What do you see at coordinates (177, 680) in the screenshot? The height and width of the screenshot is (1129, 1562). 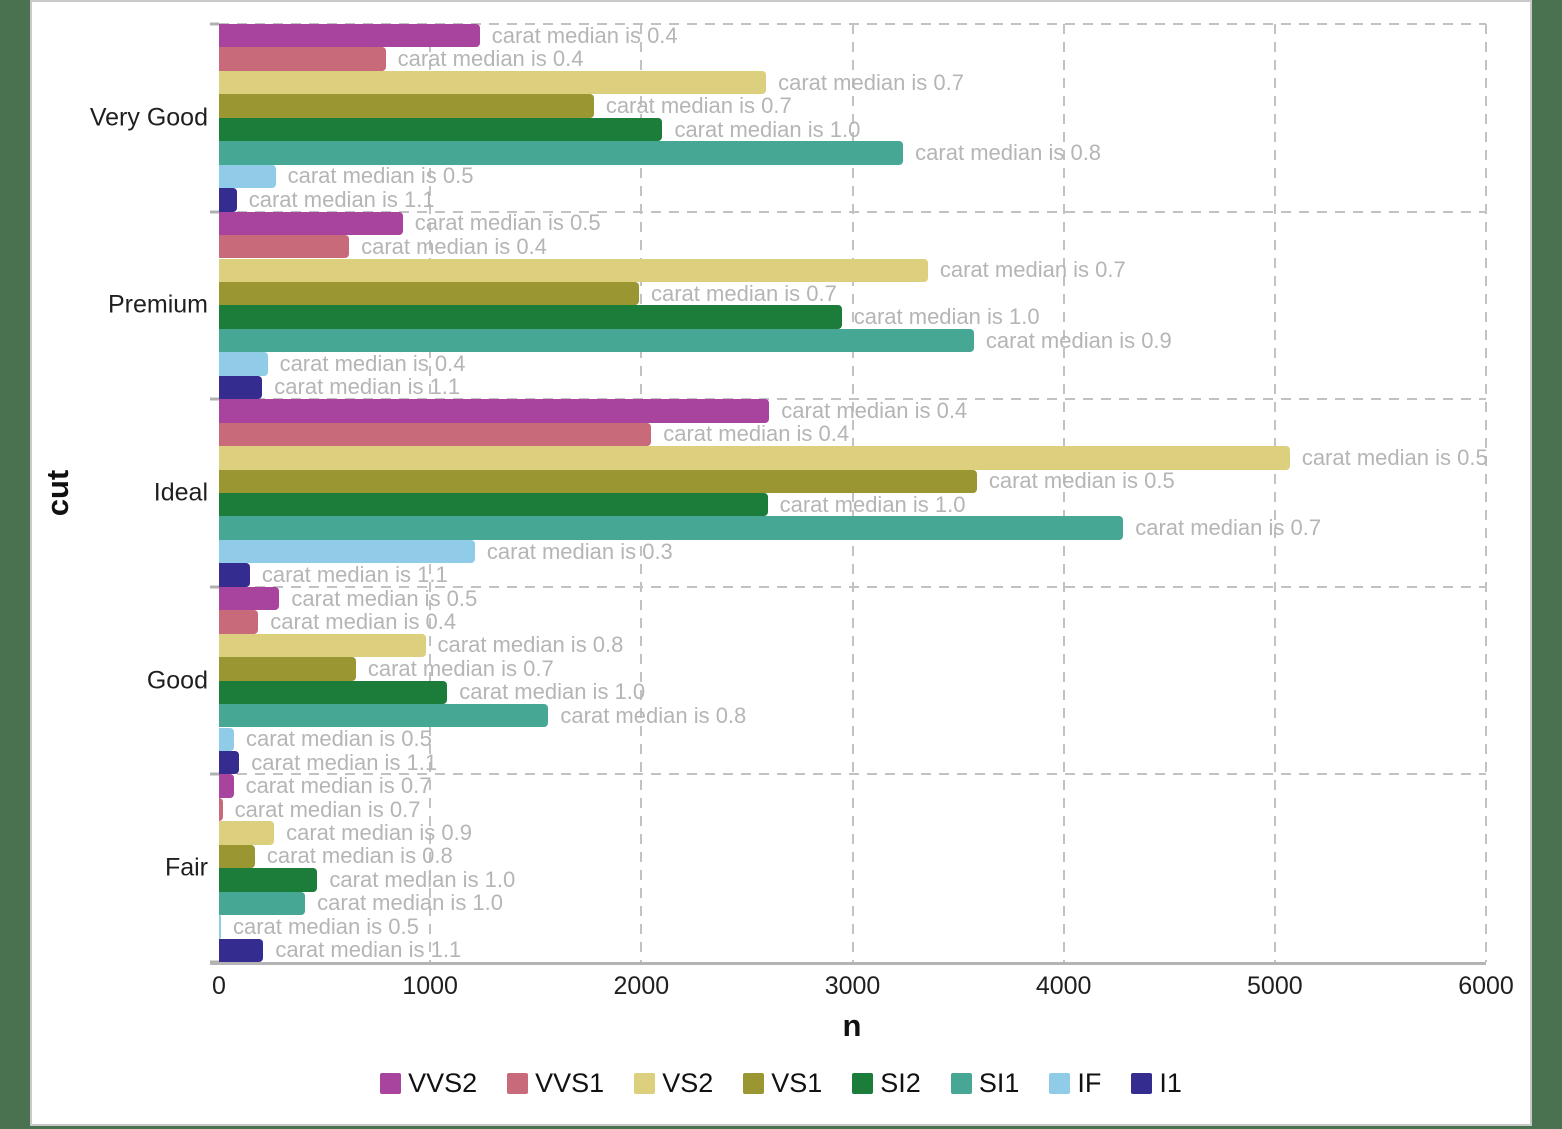 I see `y-axis-category-label: Good` at bounding box center [177, 680].